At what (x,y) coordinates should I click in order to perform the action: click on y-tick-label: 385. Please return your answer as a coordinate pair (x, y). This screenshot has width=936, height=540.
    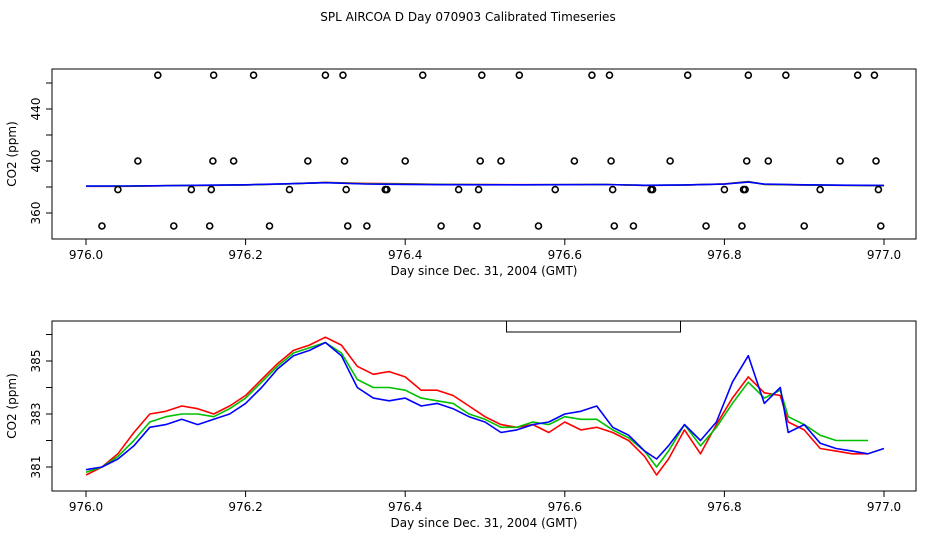
    Looking at the image, I should click on (36, 361).